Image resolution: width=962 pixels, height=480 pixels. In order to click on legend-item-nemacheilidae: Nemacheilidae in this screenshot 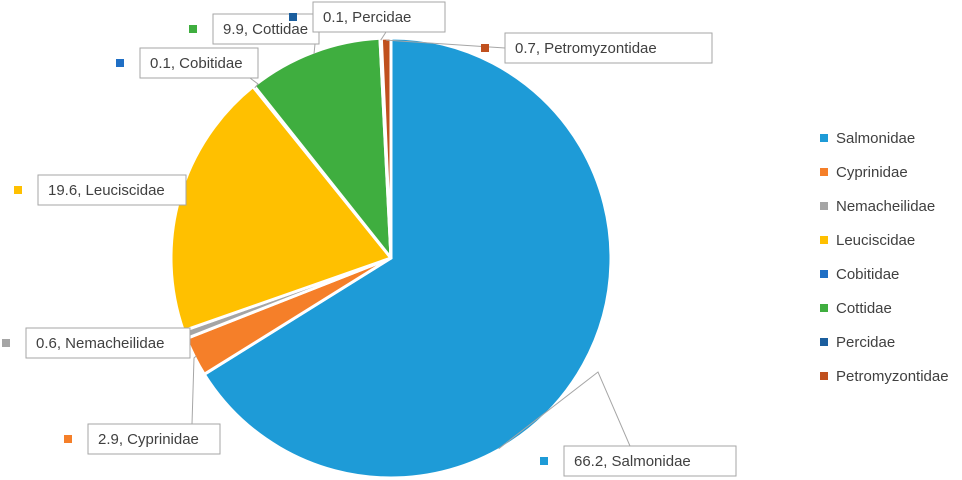, I will do `click(877, 206)`.